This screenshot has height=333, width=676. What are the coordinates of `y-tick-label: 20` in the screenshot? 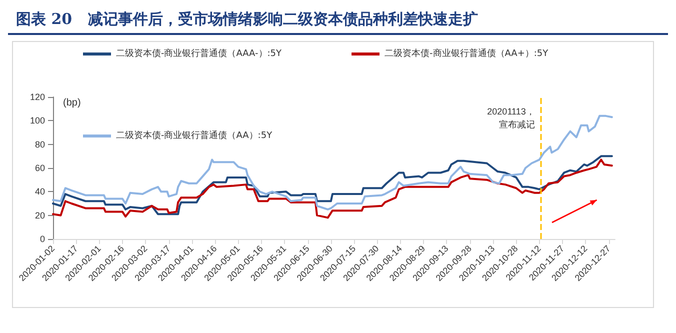 It's located at (39, 215).